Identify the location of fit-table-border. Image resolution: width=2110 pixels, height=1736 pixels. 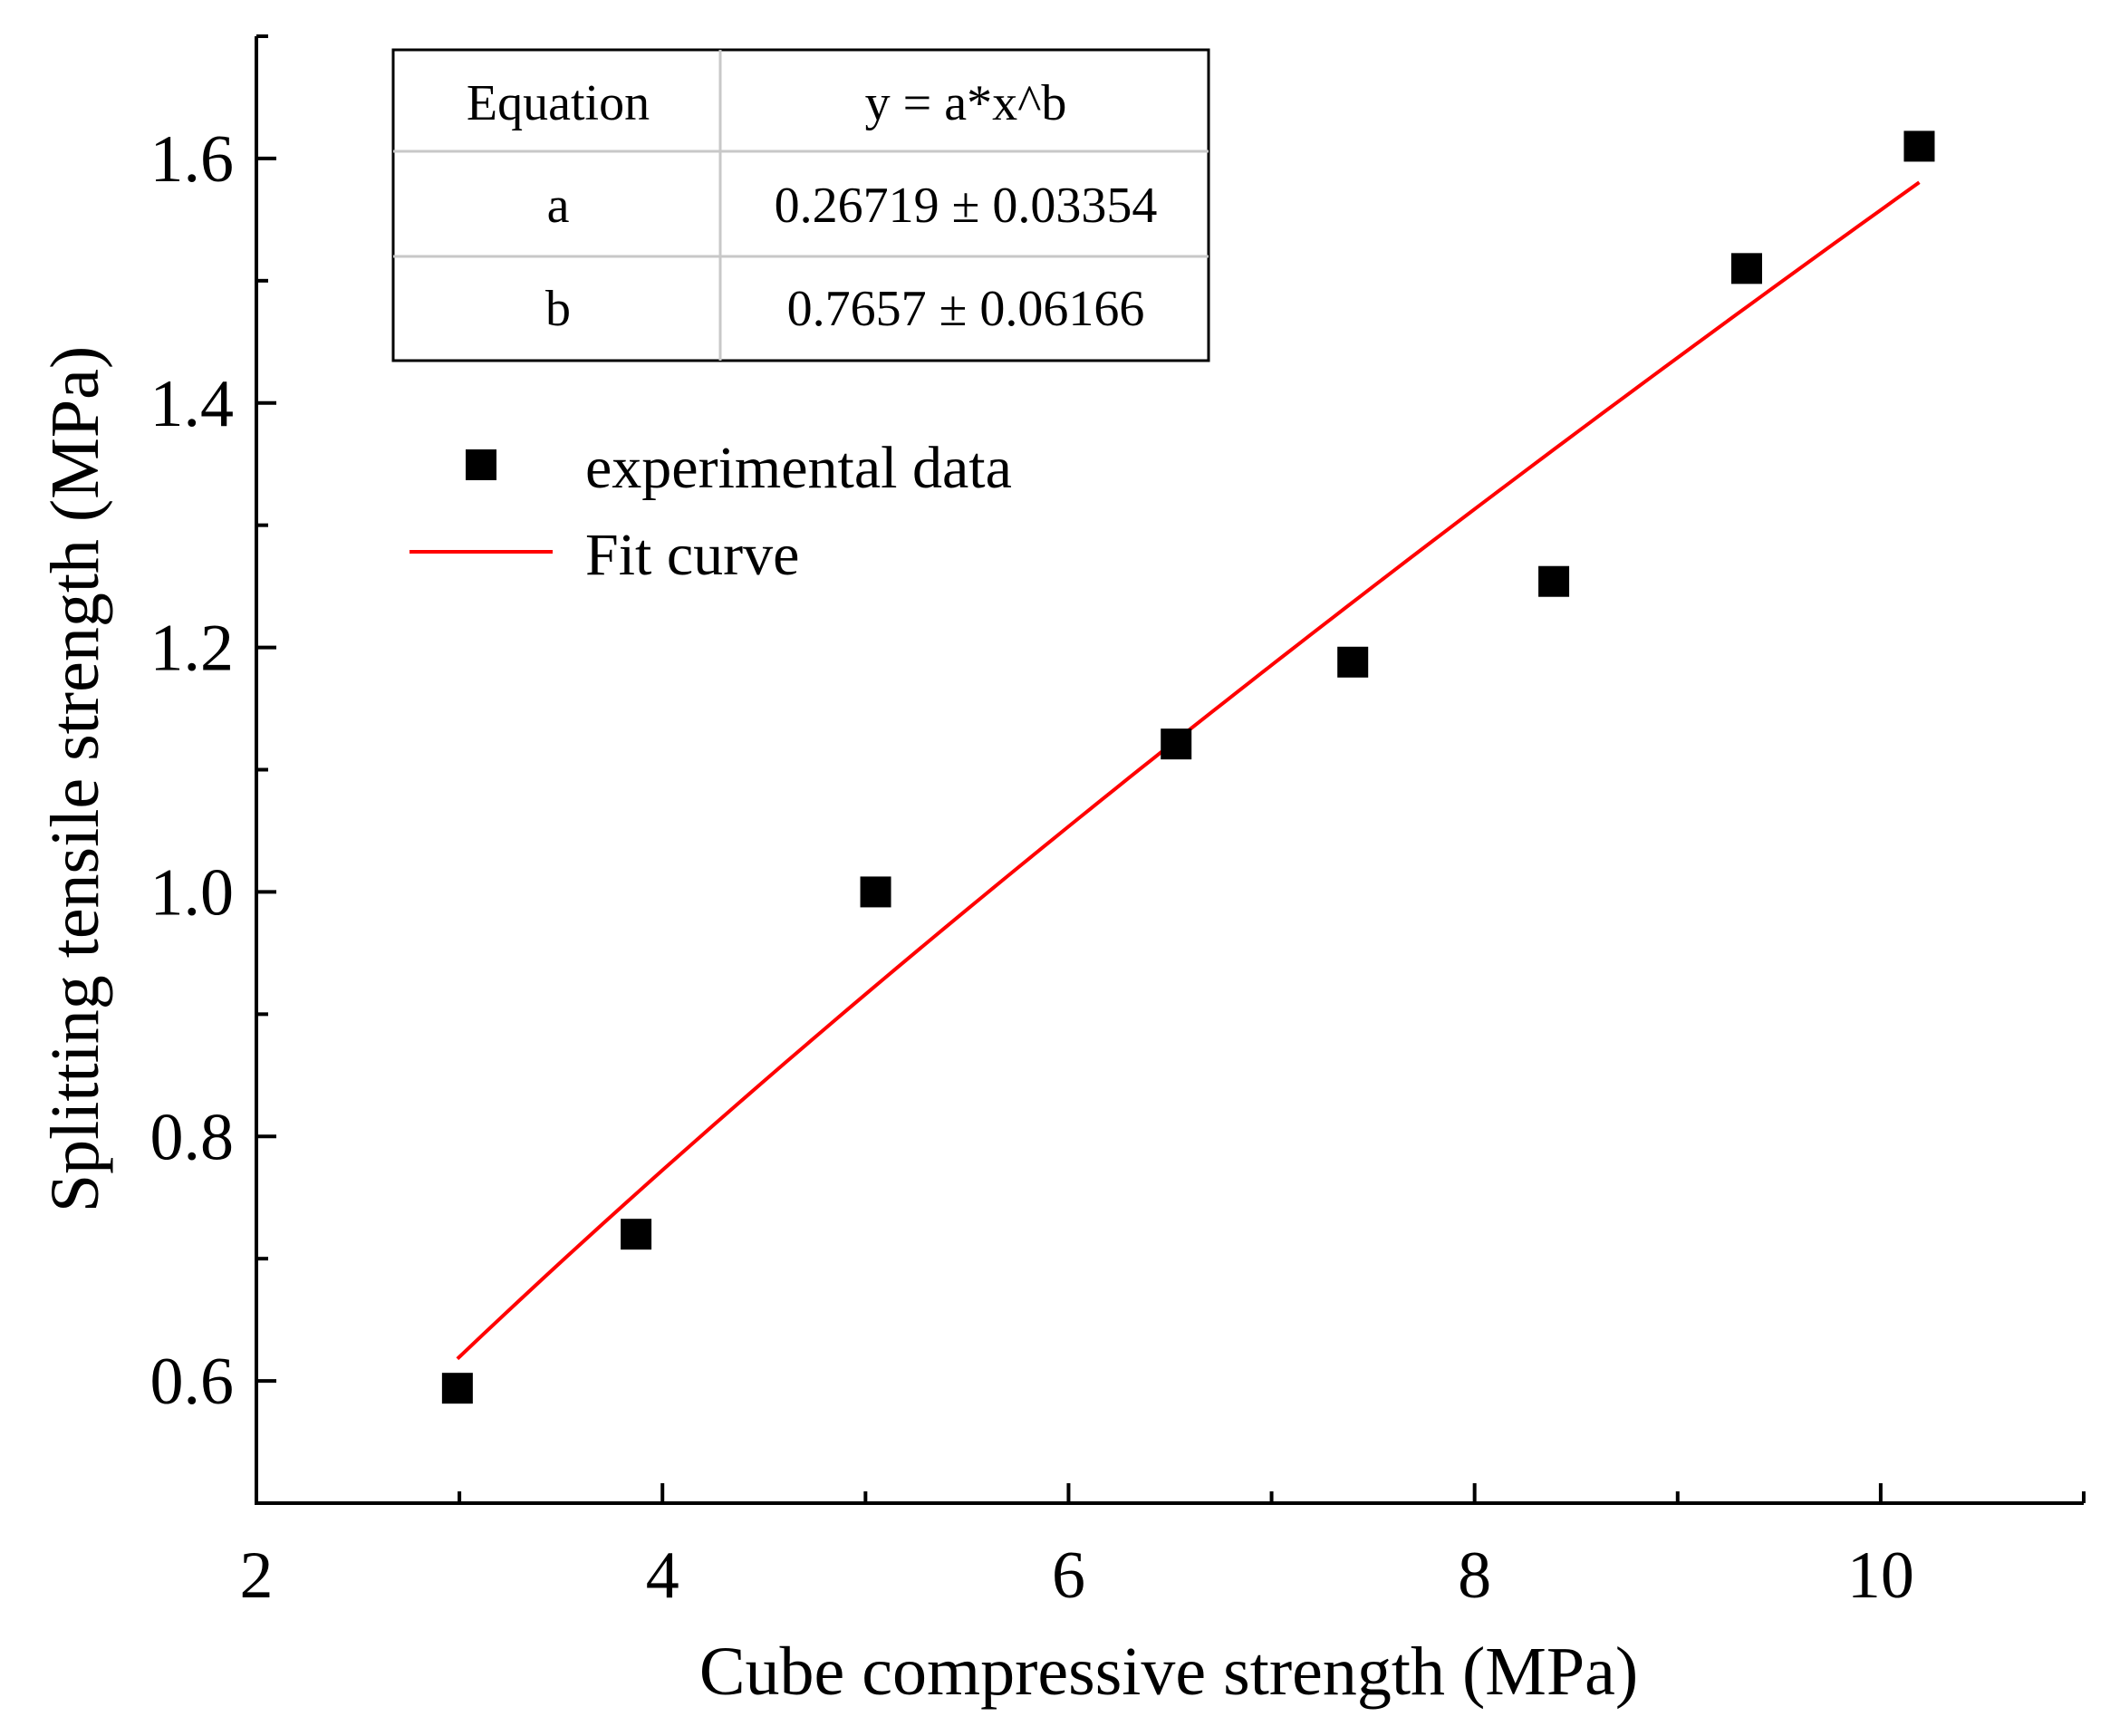
(800, 205).